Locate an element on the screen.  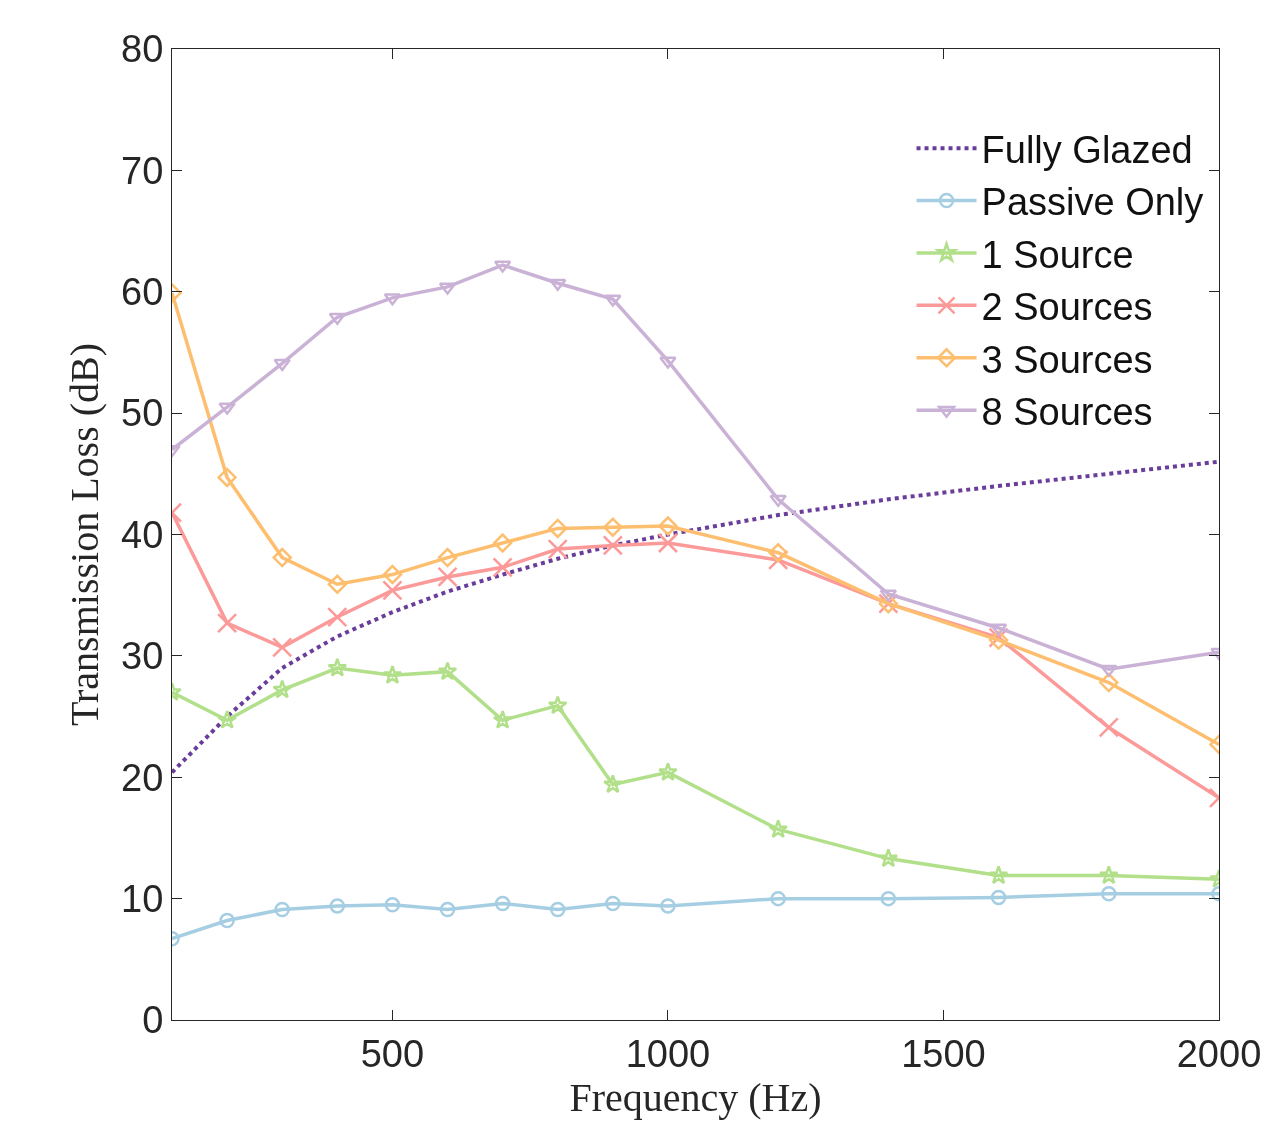
legend-label: Fully Glazed is located at coordinates (1087, 149).